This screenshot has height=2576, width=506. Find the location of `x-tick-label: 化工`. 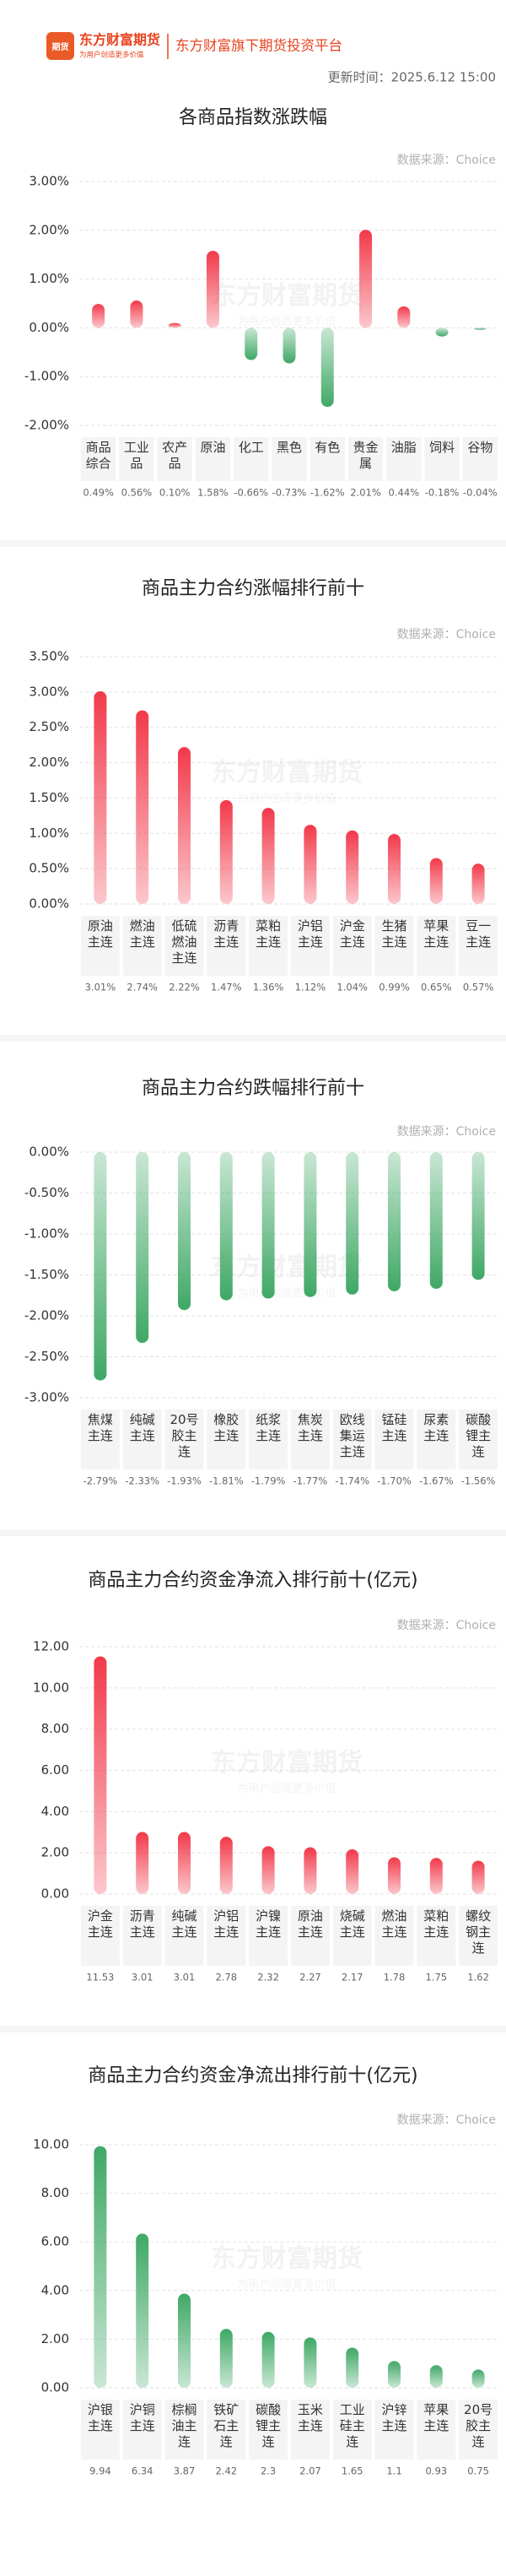

x-tick-label: 化工 is located at coordinates (252, 448).